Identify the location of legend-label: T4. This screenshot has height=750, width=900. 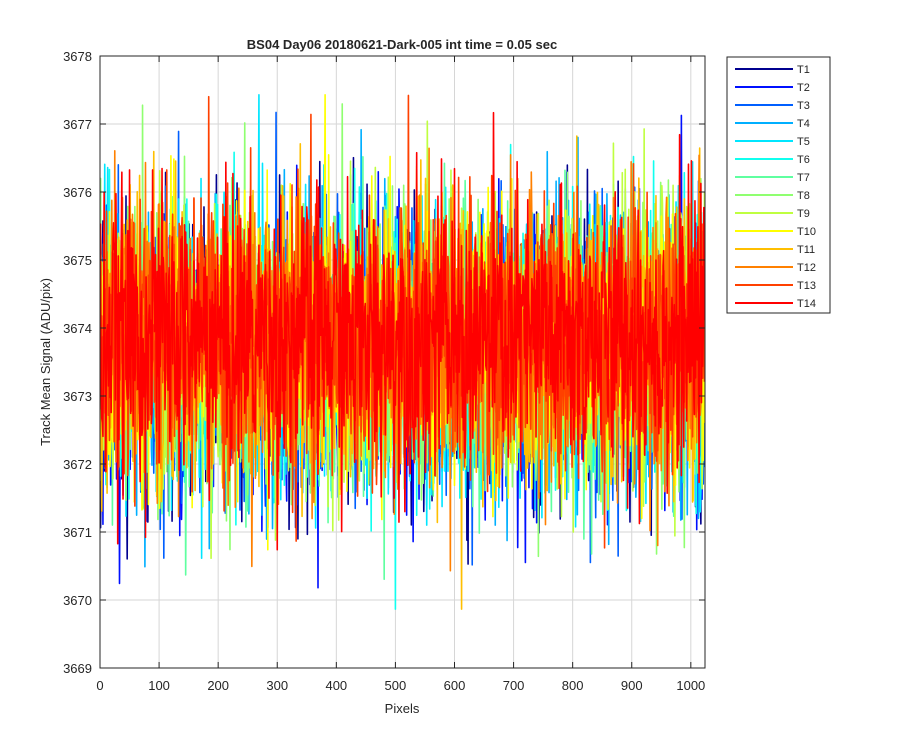
(803, 124).